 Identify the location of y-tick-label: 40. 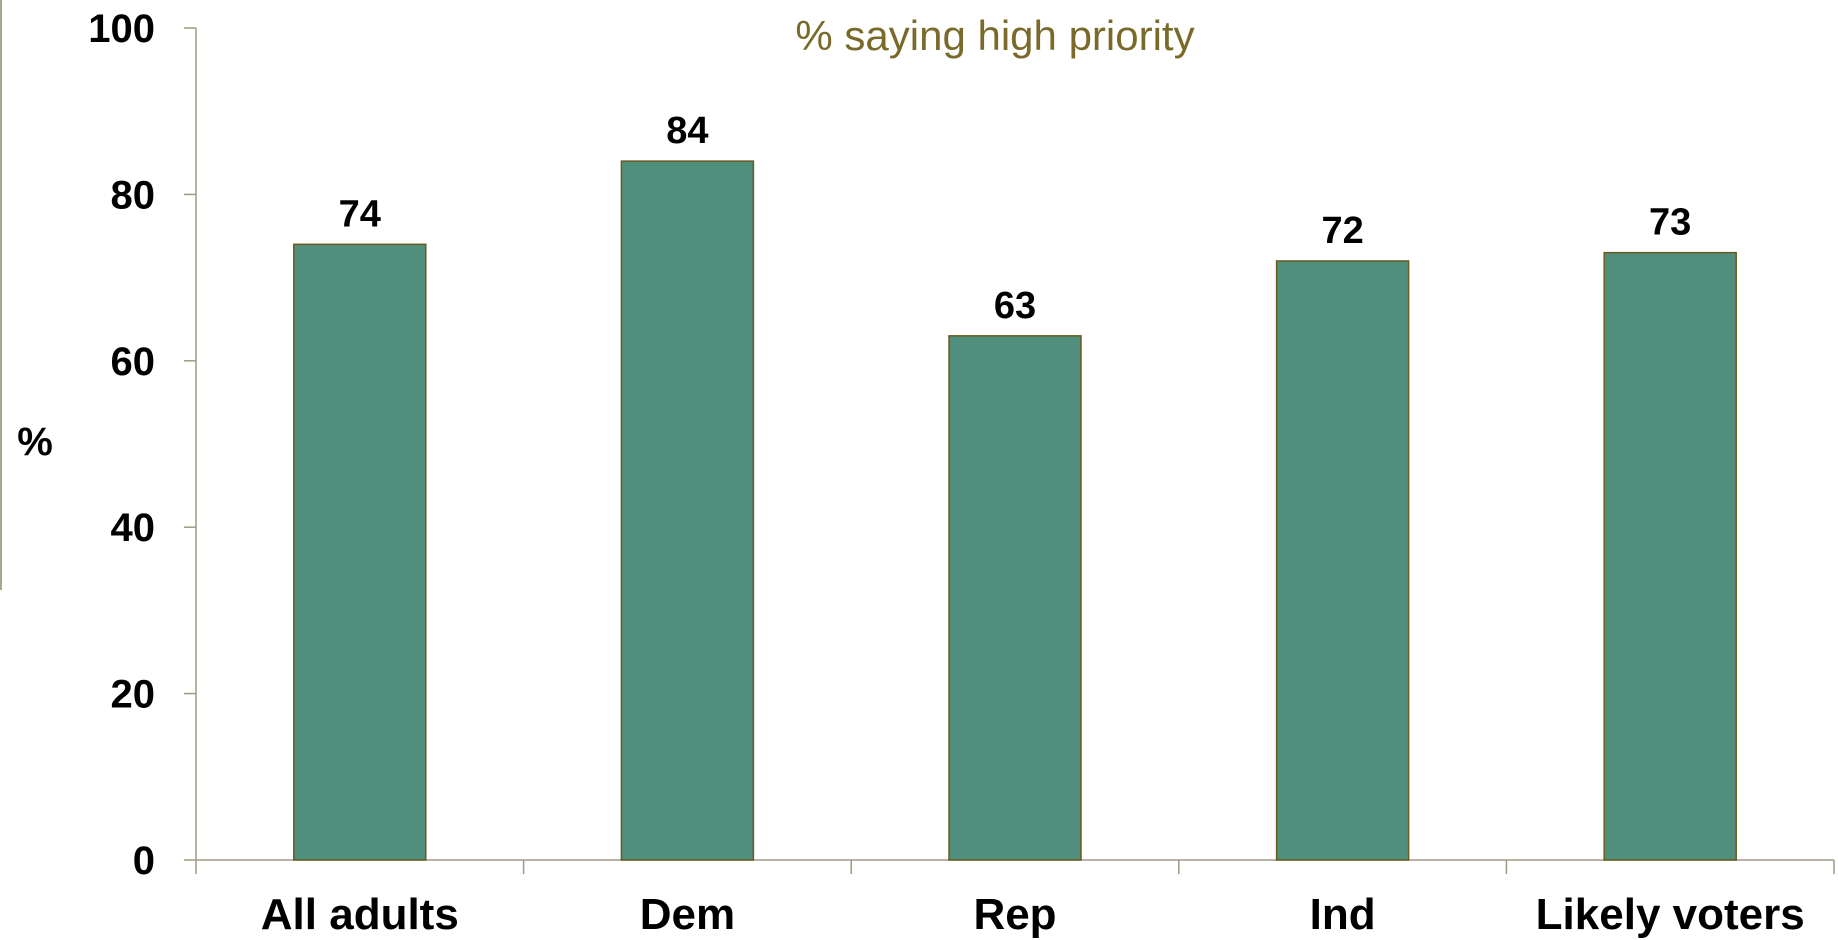
(133, 528).